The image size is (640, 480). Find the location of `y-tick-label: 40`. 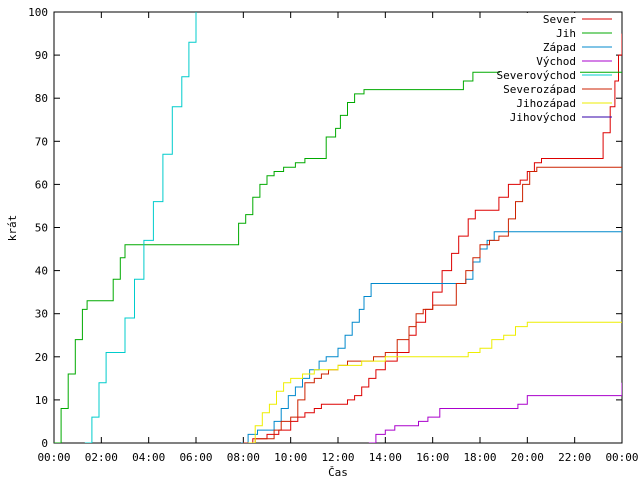

y-tick-label: 40 is located at coordinates (41, 271).